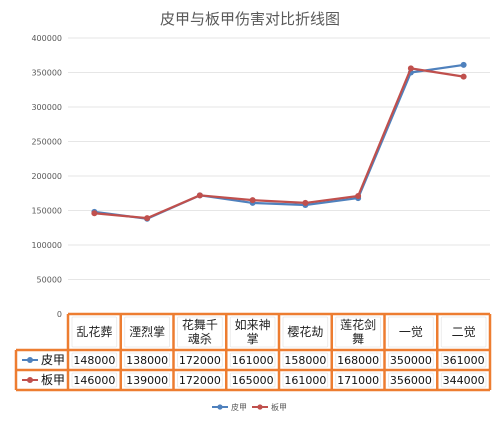 The image size is (500, 421). What do you see at coordinates (53, 360) in the screenshot?
I see `series-row-label: 皮甲` at bounding box center [53, 360].